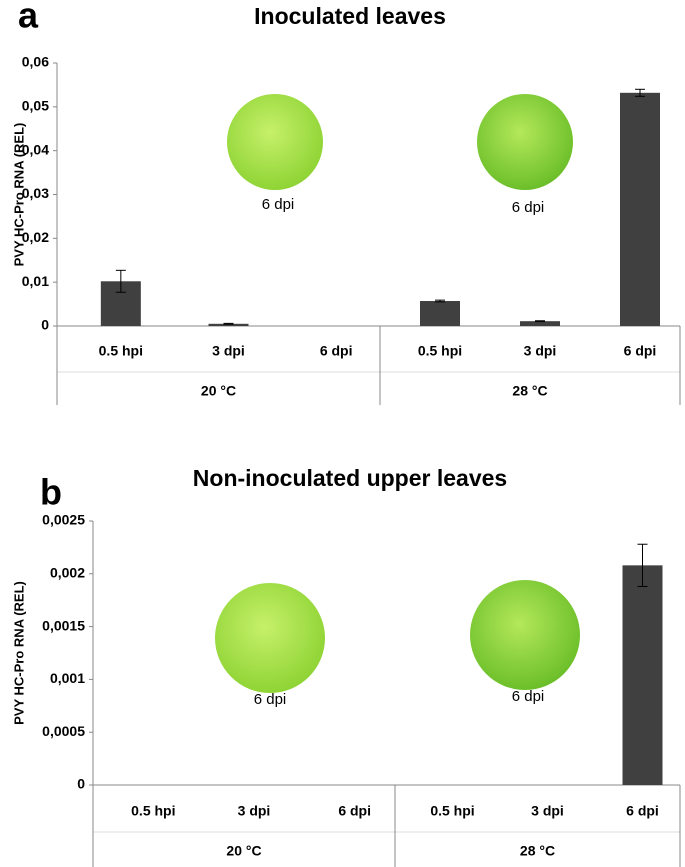 The width and height of the screenshot is (685, 867). What do you see at coordinates (350, 478) in the screenshot?
I see `chart-title: Non-inoculated upper leaves` at bounding box center [350, 478].